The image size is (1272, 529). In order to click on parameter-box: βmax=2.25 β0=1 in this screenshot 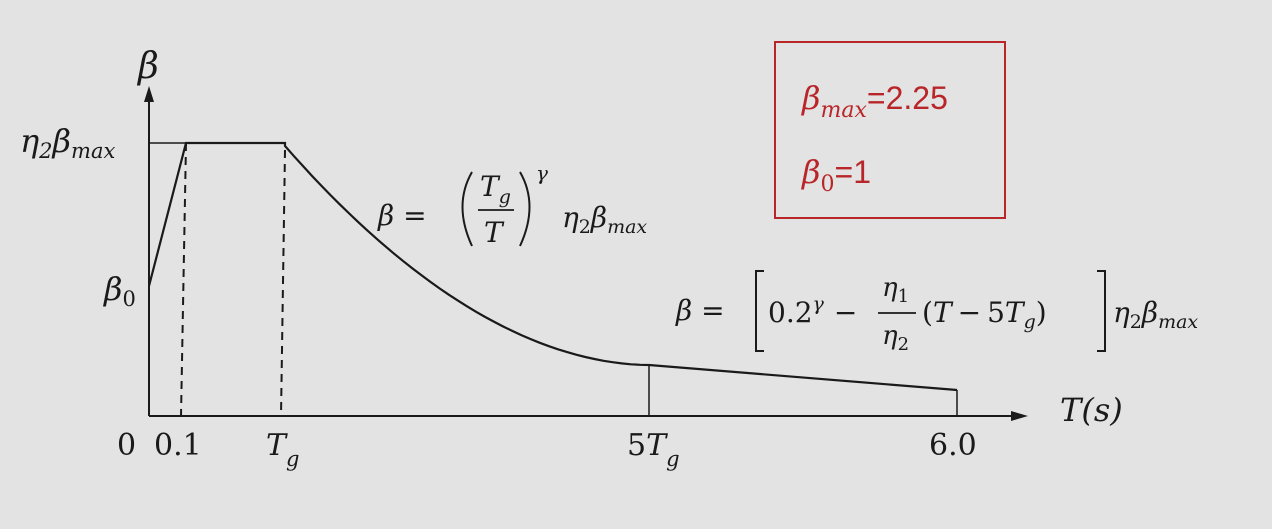, I will do `click(890, 130)`.